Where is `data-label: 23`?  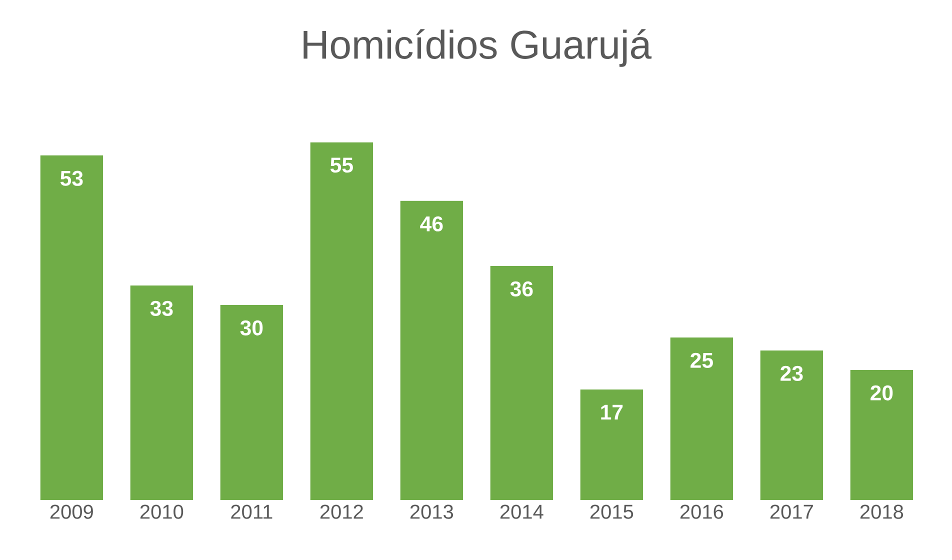
data-label: 23 is located at coordinates (791, 373).